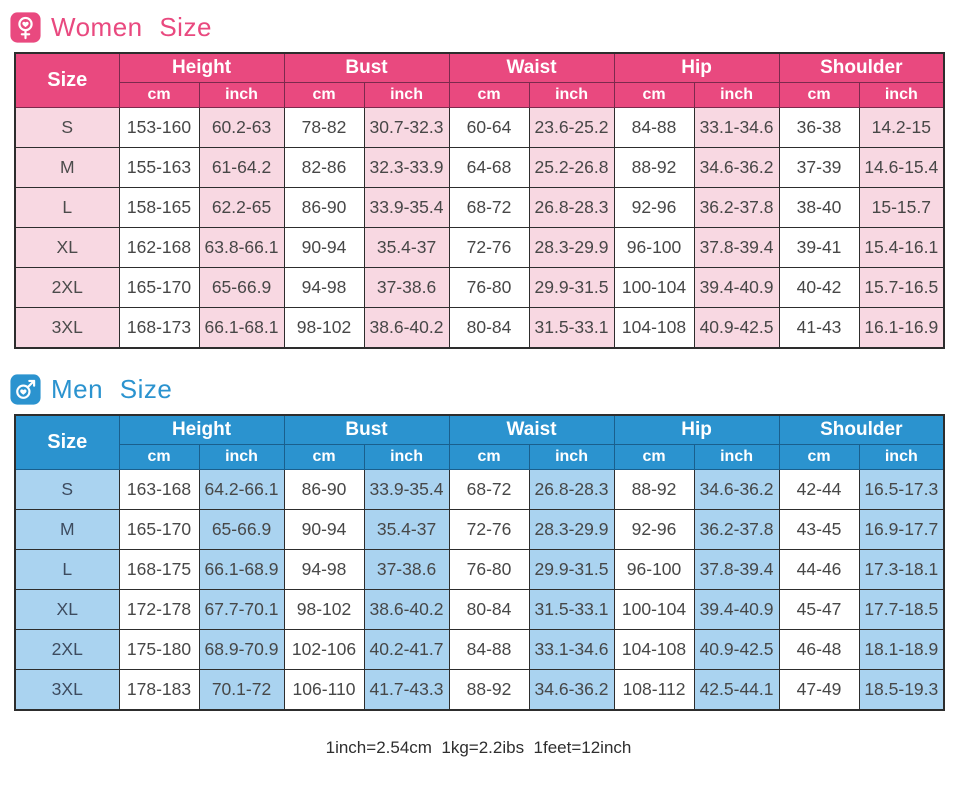 This screenshot has height=792, width=957. I want to click on measurement-cell: 168-173, so click(159, 328).